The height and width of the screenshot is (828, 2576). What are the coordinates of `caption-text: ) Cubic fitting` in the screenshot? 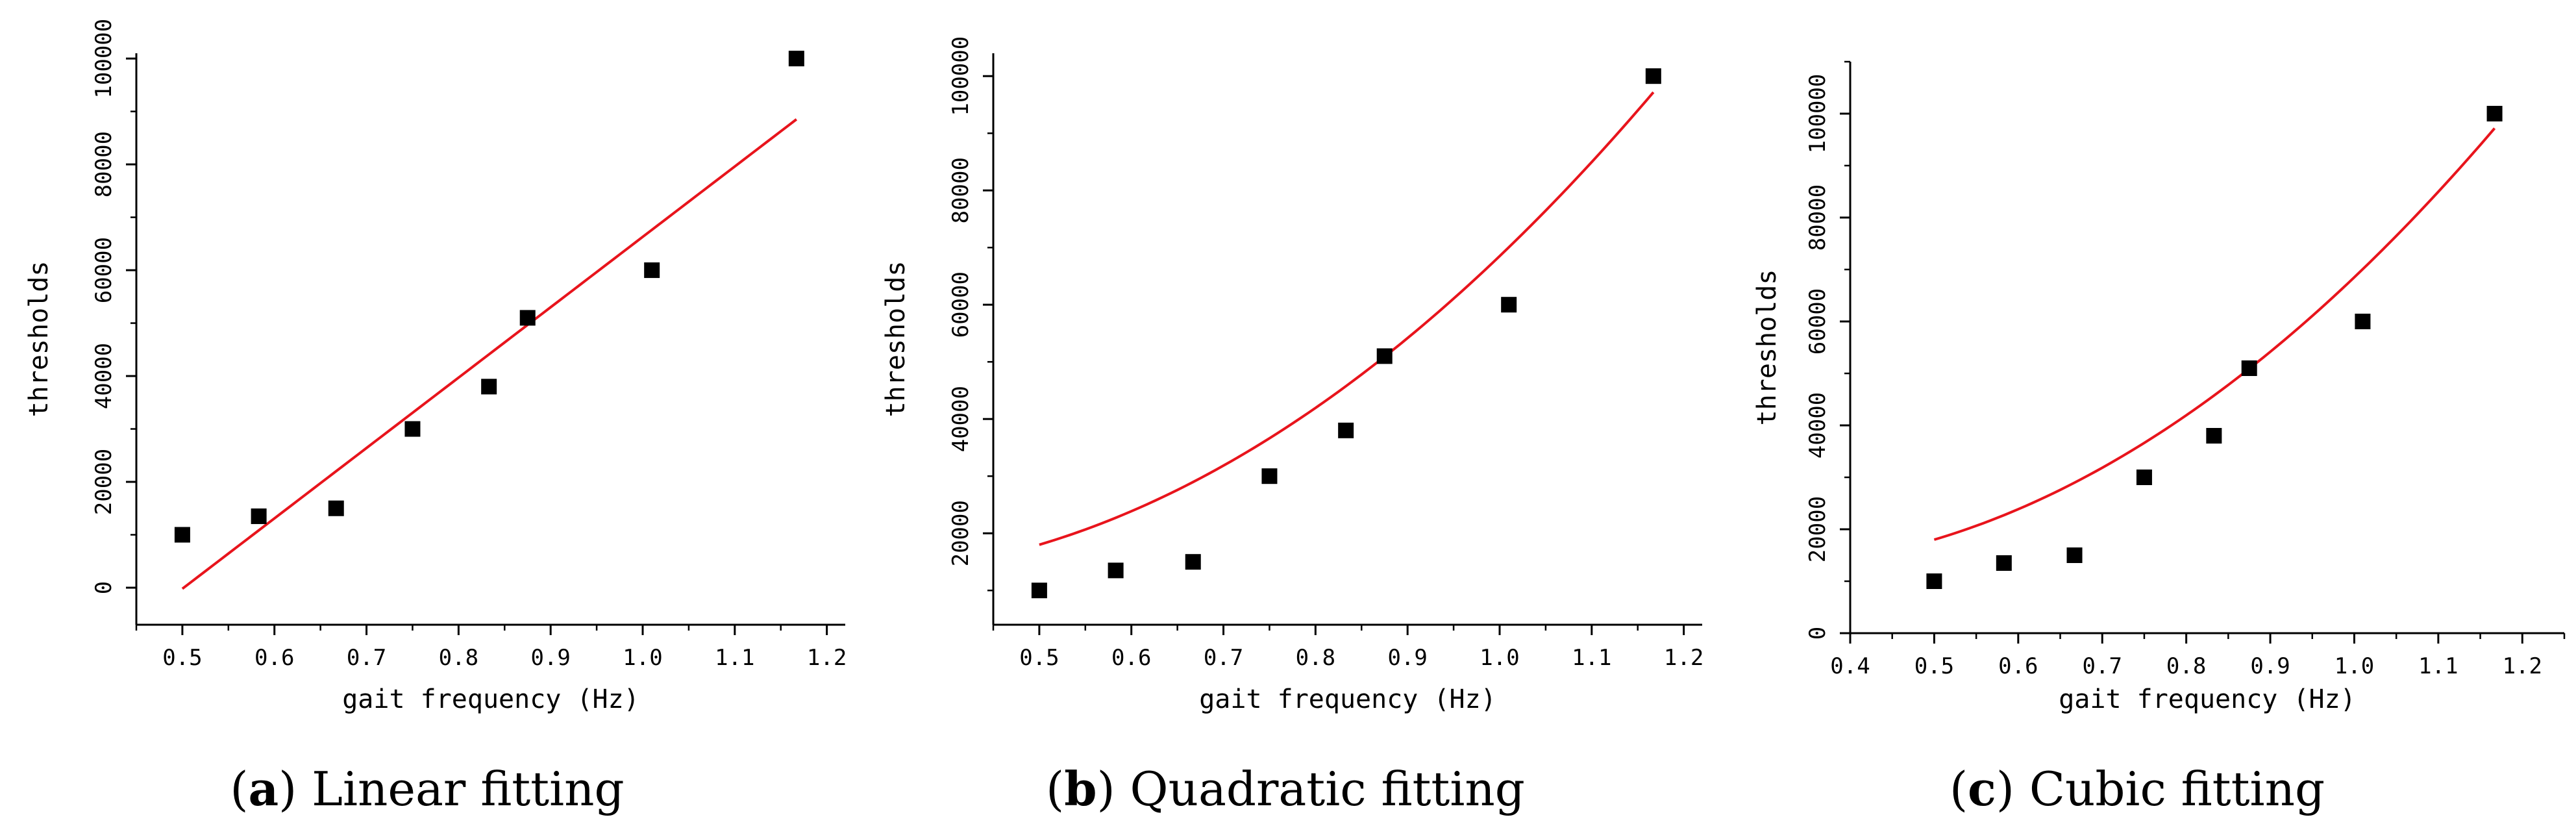 It's located at (2160, 789).